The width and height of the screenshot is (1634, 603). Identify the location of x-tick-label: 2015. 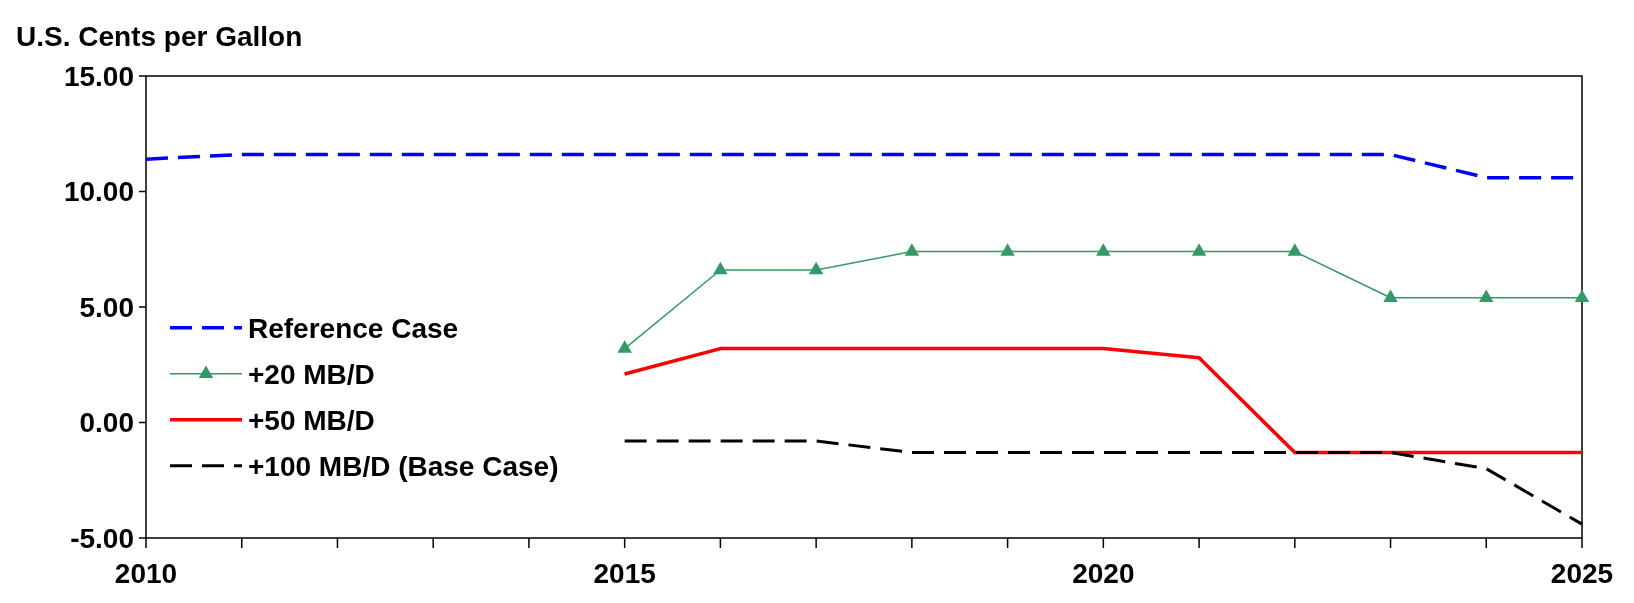
(624, 573).